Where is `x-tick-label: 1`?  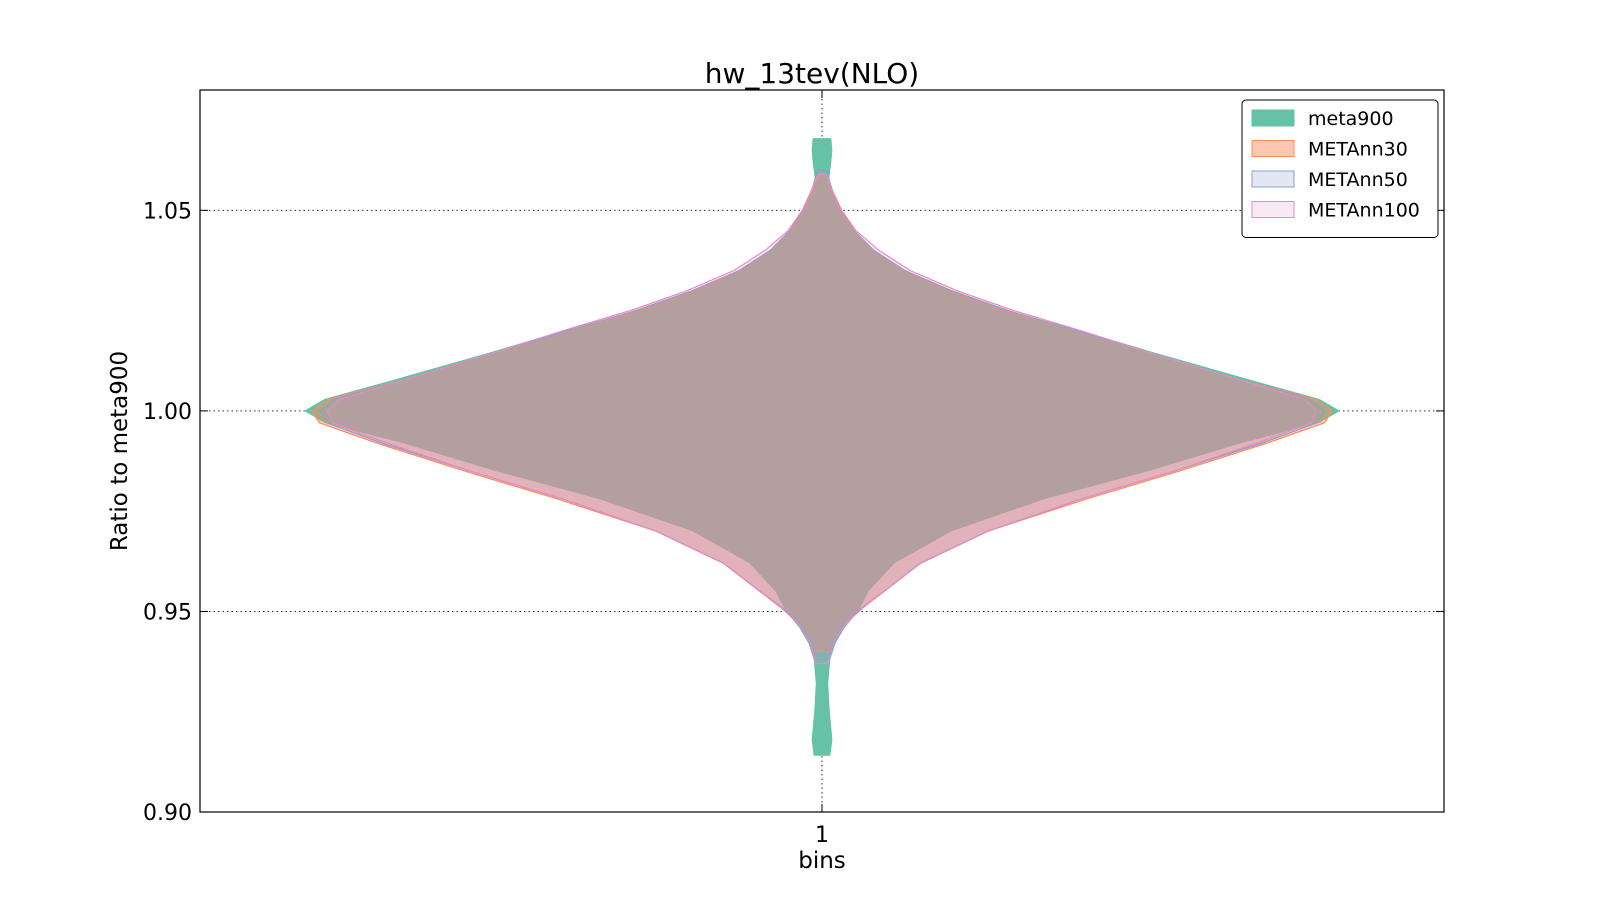
x-tick-label: 1 is located at coordinates (822, 835).